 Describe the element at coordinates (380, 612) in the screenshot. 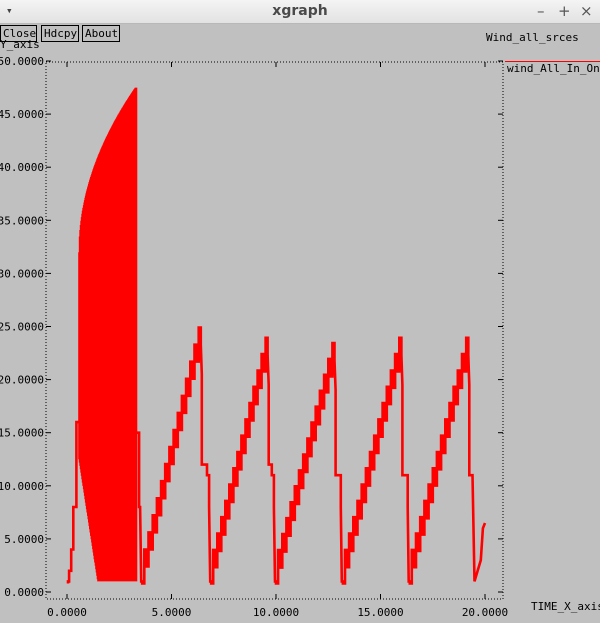

I see `x-tick-label: 15.0000` at that location.